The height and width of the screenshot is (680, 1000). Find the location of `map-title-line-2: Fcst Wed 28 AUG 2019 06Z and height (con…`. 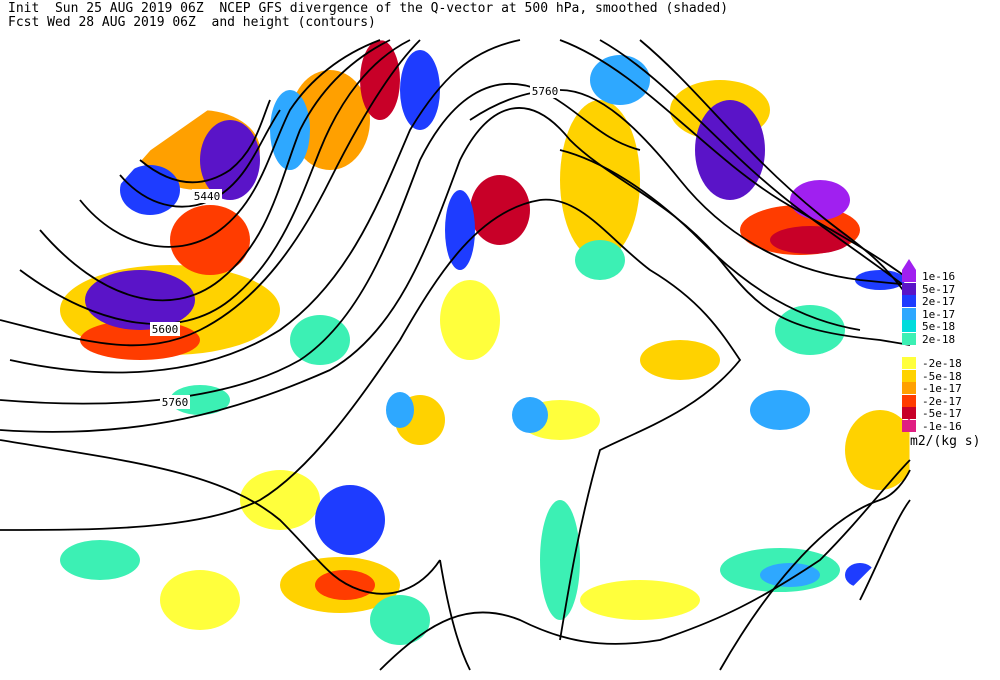

map-title-line-2: Fcst Wed 28 AUG 2019 06Z and height (con… is located at coordinates (192, 22).